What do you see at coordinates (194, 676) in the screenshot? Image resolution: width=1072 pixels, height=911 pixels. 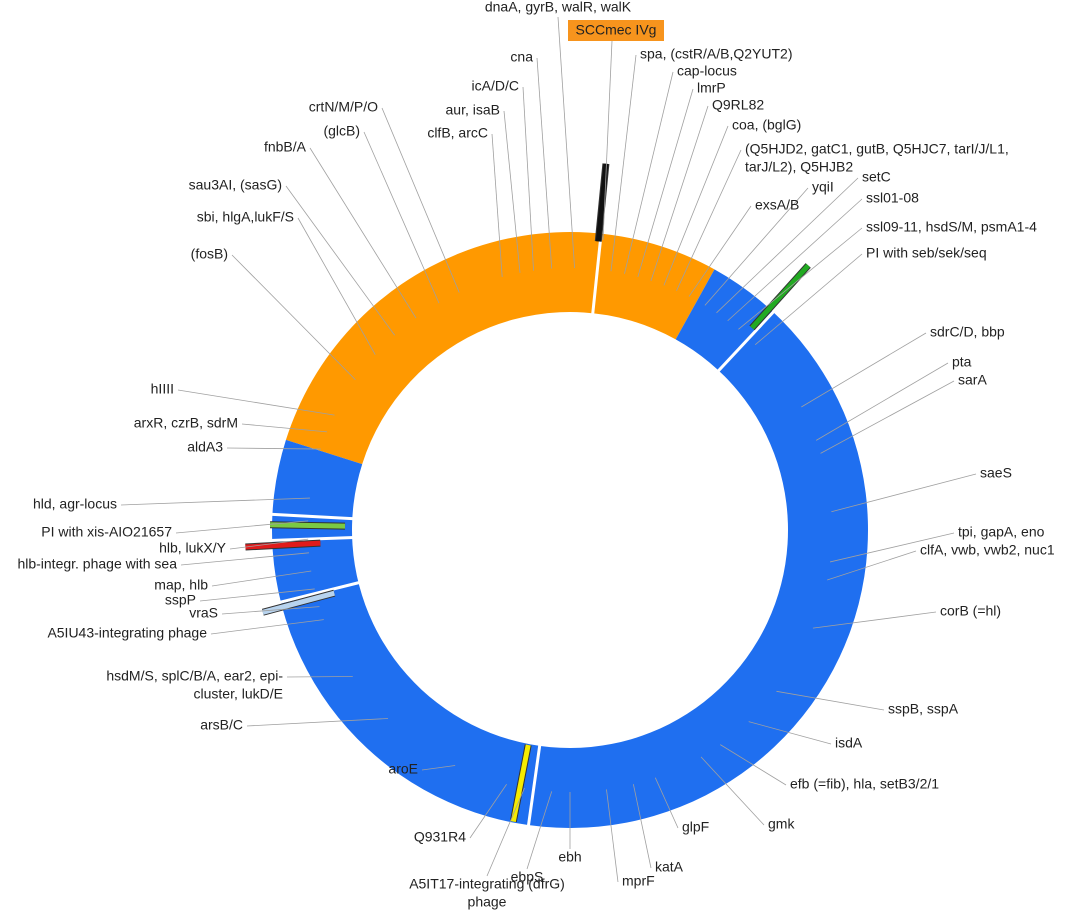 I see `gene-label: hsdM/S, splC/B/A, ear2, epi-` at bounding box center [194, 676].